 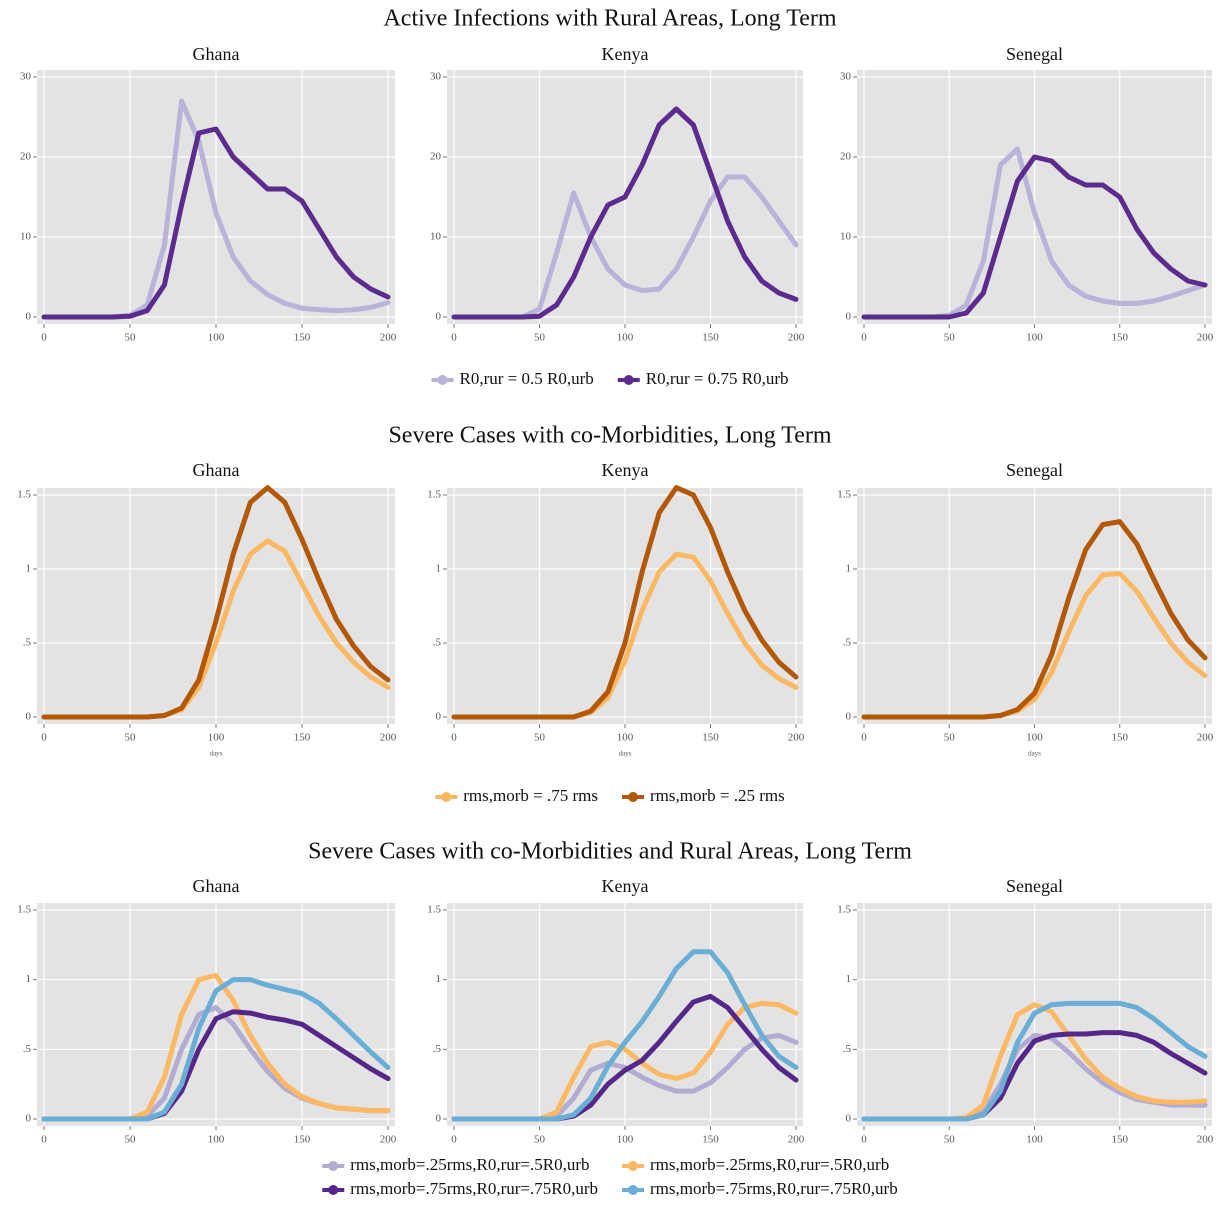 What do you see at coordinates (26, 157) in the screenshot?
I see `y-tick-label: 20` at bounding box center [26, 157].